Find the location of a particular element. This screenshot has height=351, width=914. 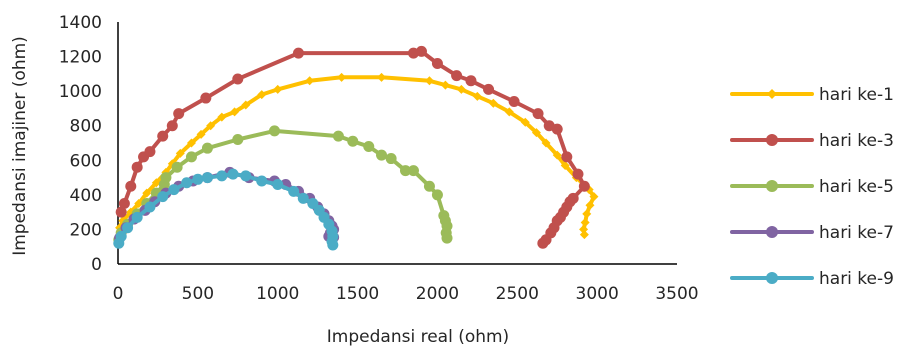

y-tick-label: 400 is located at coordinates (86, 196).